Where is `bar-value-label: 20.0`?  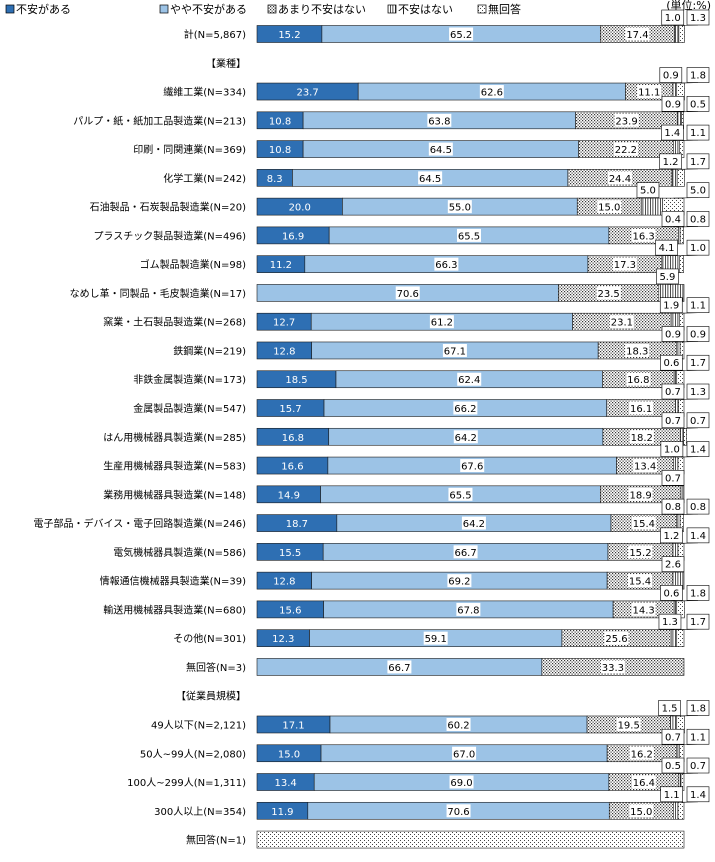 bar-value-label: 20.0 is located at coordinates (300, 208).